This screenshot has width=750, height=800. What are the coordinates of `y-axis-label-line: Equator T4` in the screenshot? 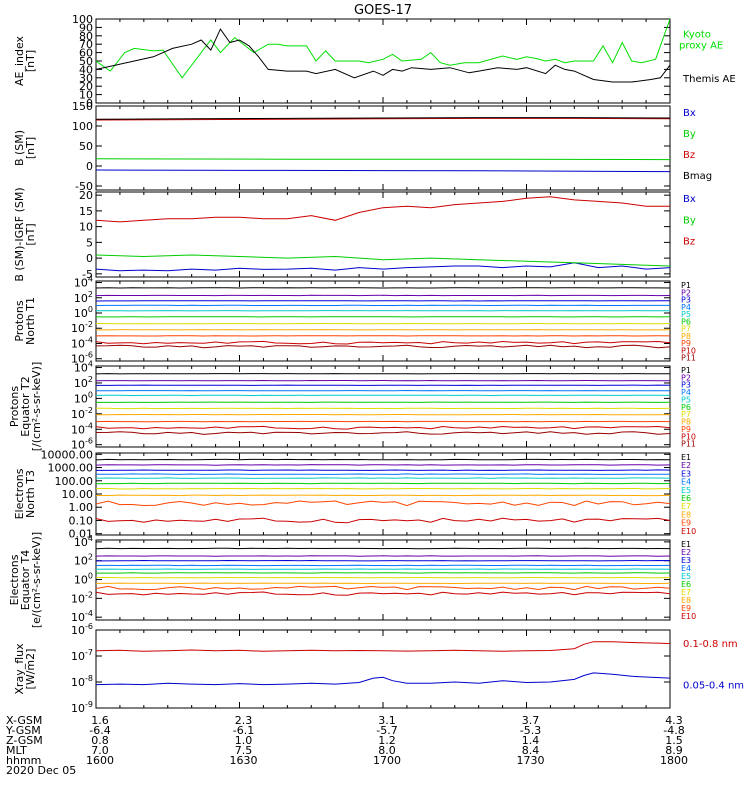 It's located at (25, 580).